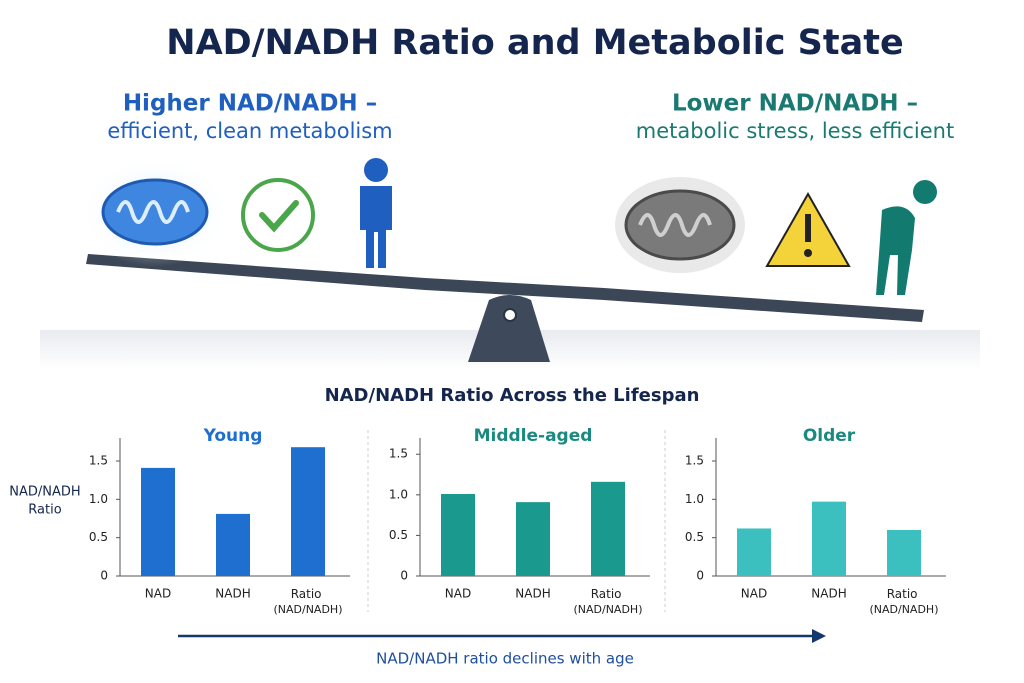 This screenshot has width=1024, height=683. Describe the element at coordinates (534, 43) in the screenshot. I see `page-title: NAD/NADH Ratio and Metabolic State` at that location.